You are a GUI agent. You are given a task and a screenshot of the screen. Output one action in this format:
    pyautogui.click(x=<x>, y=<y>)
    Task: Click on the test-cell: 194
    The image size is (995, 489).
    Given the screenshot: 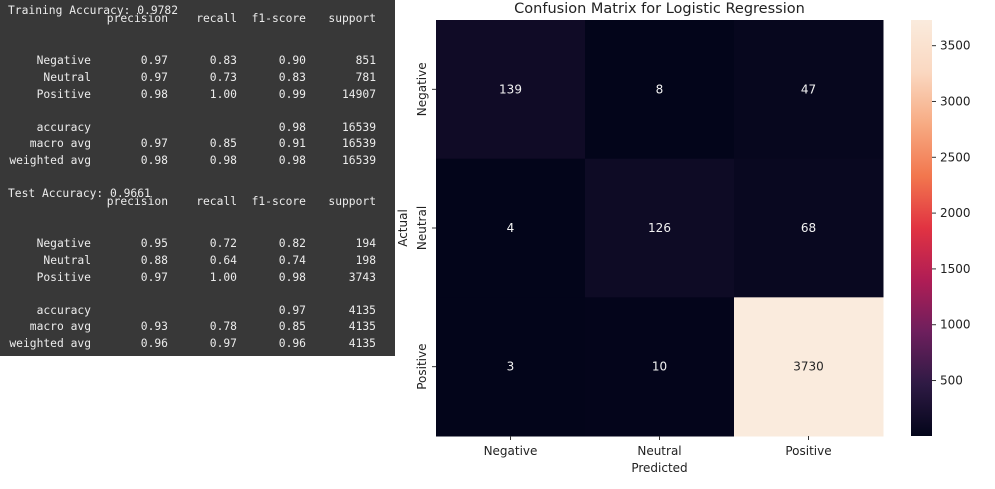 What is the action you would take?
    pyautogui.click(x=365, y=243)
    